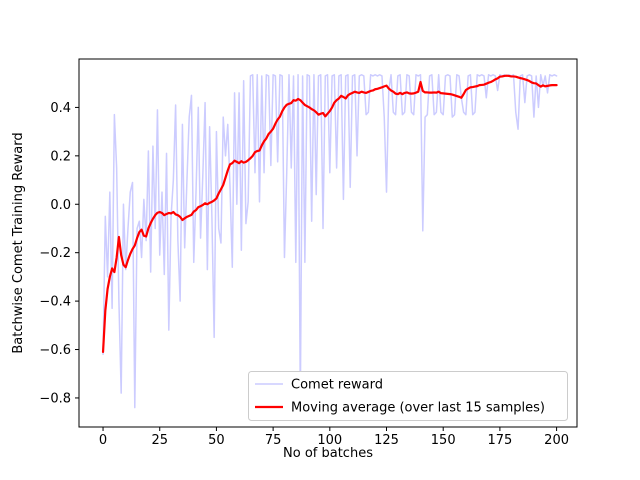  Describe the element at coordinates (418, 408) in the screenshot. I see `legend-label-moving-average: Moving average (over last 15 samples)` at that location.